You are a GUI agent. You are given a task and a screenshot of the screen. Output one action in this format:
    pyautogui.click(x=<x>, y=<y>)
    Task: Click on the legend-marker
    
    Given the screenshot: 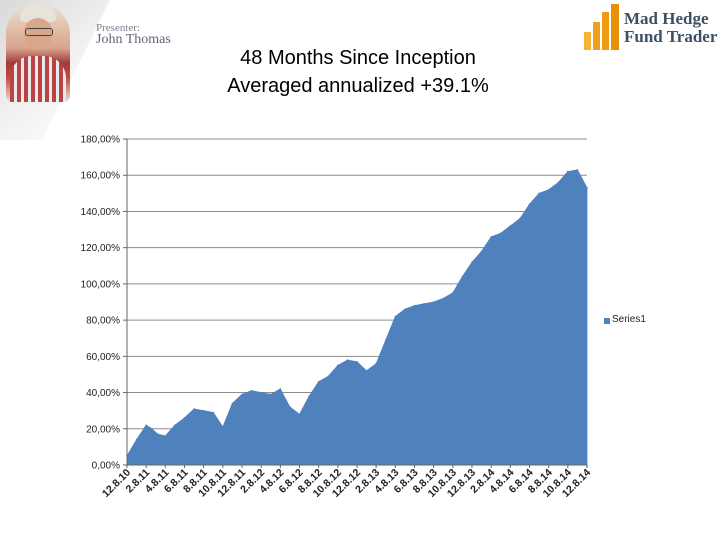 What is the action you would take?
    pyautogui.click(x=607, y=321)
    